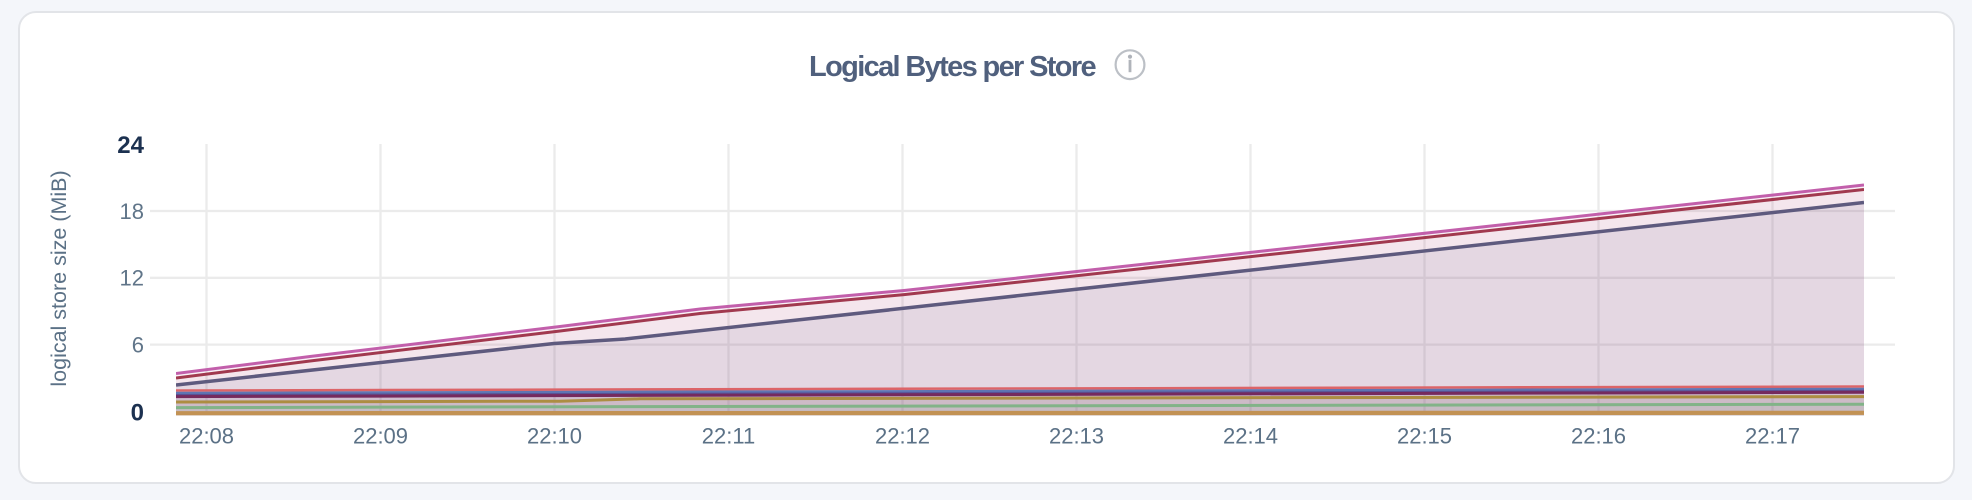 The width and height of the screenshot is (1972, 500). Describe the element at coordinates (380, 436) in the screenshot. I see `svg-text: 22:09` at that location.